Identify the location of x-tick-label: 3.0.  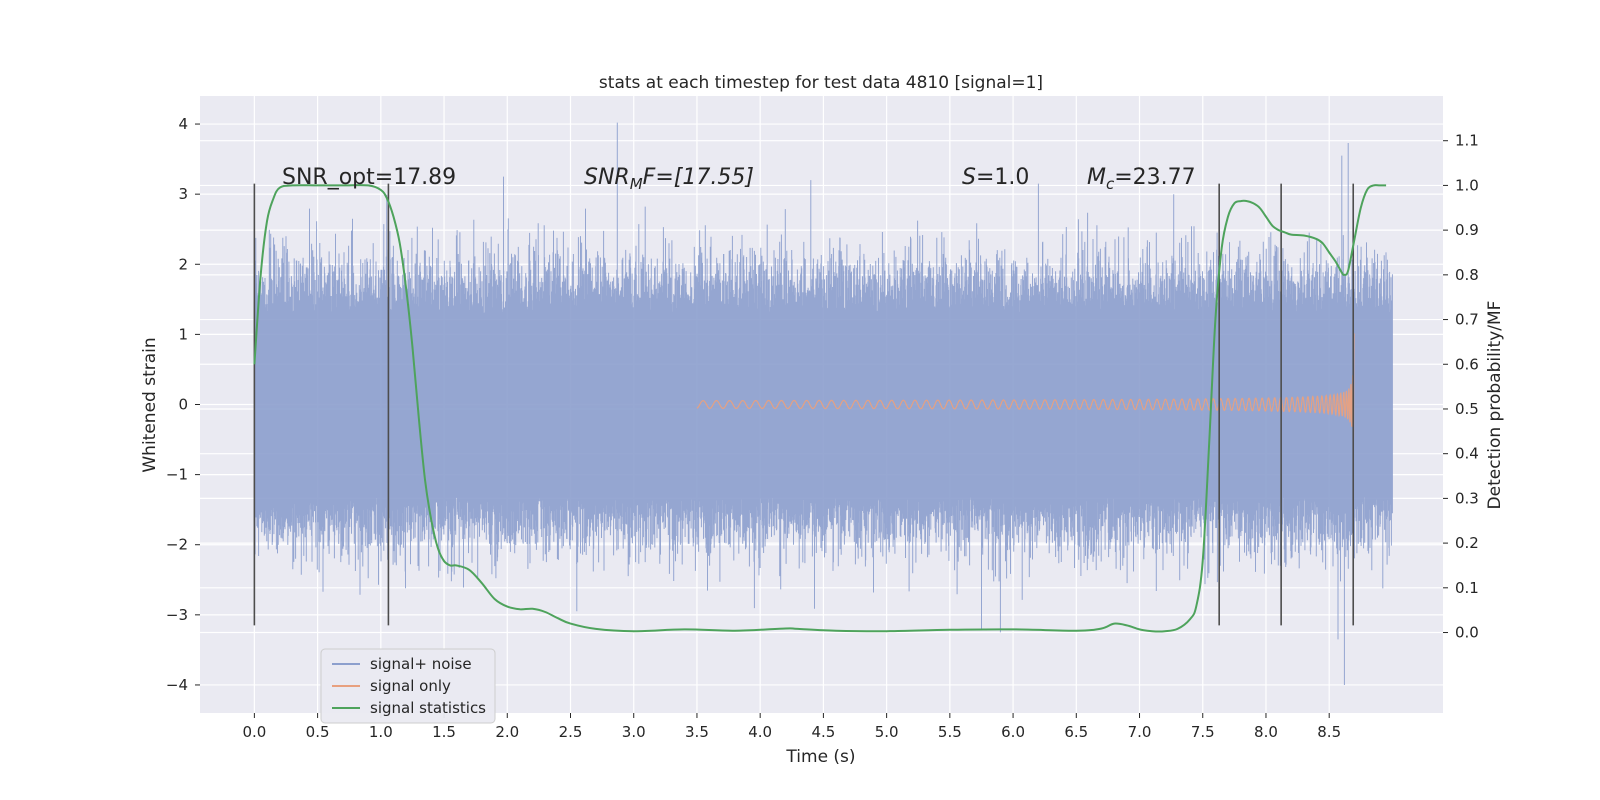
(634, 732).